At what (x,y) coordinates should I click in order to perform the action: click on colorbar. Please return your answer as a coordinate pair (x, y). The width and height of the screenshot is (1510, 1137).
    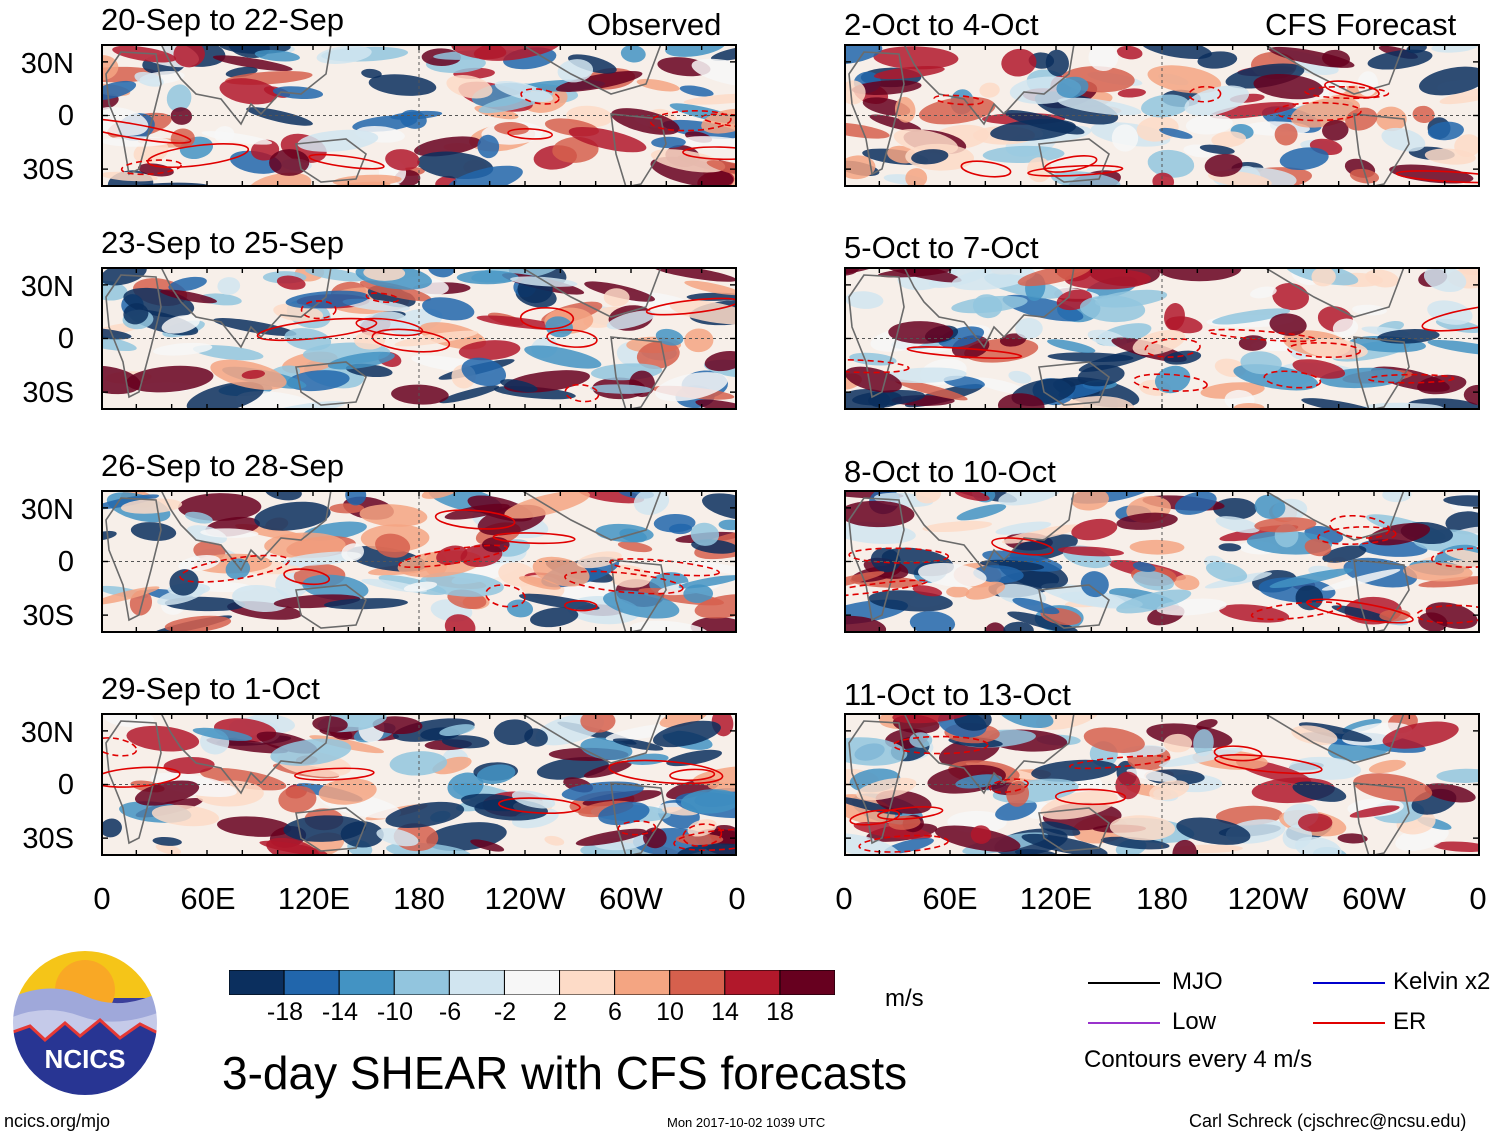
    Looking at the image, I should click on (532, 982).